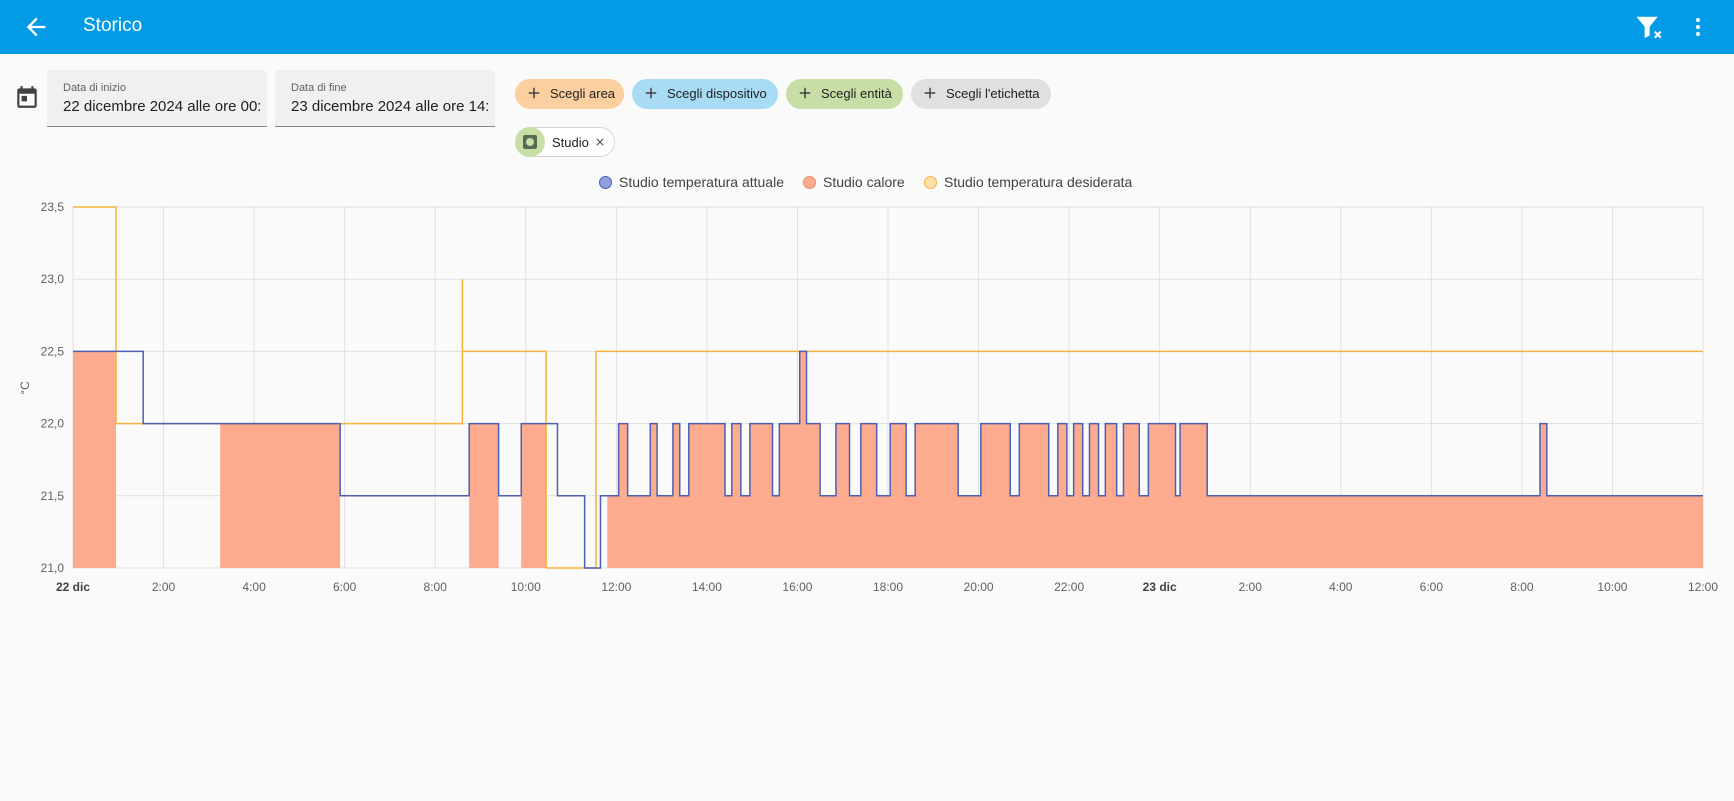 The height and width of the screenshot is (801, 1734). What do you see at coordinates (1069, 587) in the screenshot?
I see `x-tick-label: 22:00` at bounding box center [1069, 587].